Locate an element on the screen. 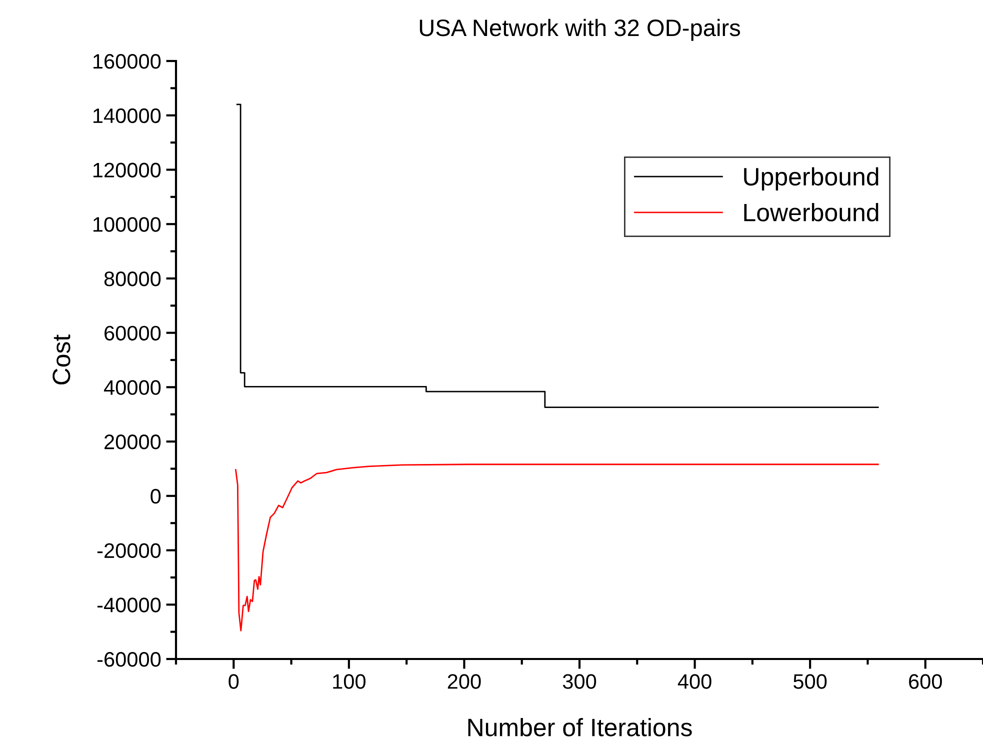 Image resolution: width=983 pixels, height=749 pixels. y-tick-label: 40000 is located at coordinates (132, 387).